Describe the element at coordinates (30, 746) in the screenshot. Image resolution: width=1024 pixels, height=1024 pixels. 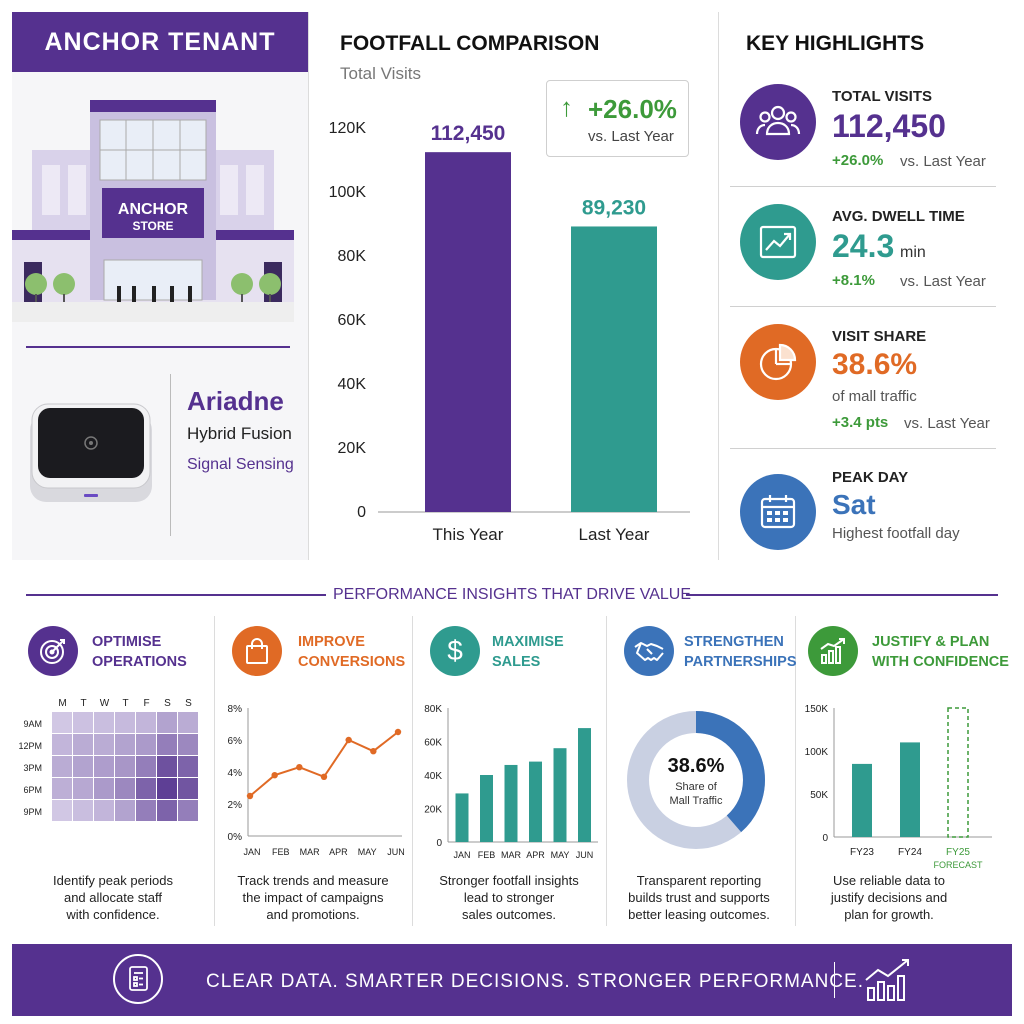
I see `heatmap-time-label: 12PM` at that location.